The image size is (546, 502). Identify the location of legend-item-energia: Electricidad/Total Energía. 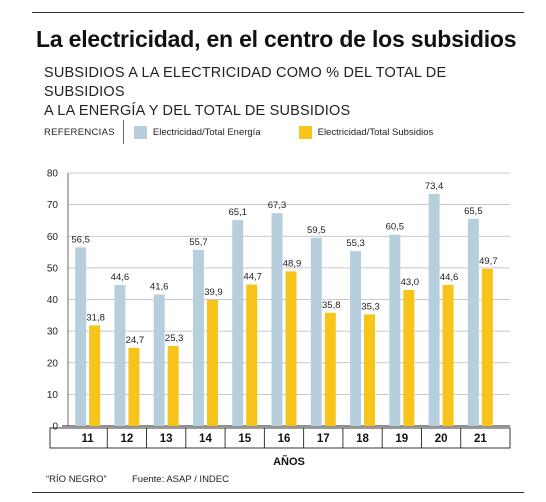
(197, 132).